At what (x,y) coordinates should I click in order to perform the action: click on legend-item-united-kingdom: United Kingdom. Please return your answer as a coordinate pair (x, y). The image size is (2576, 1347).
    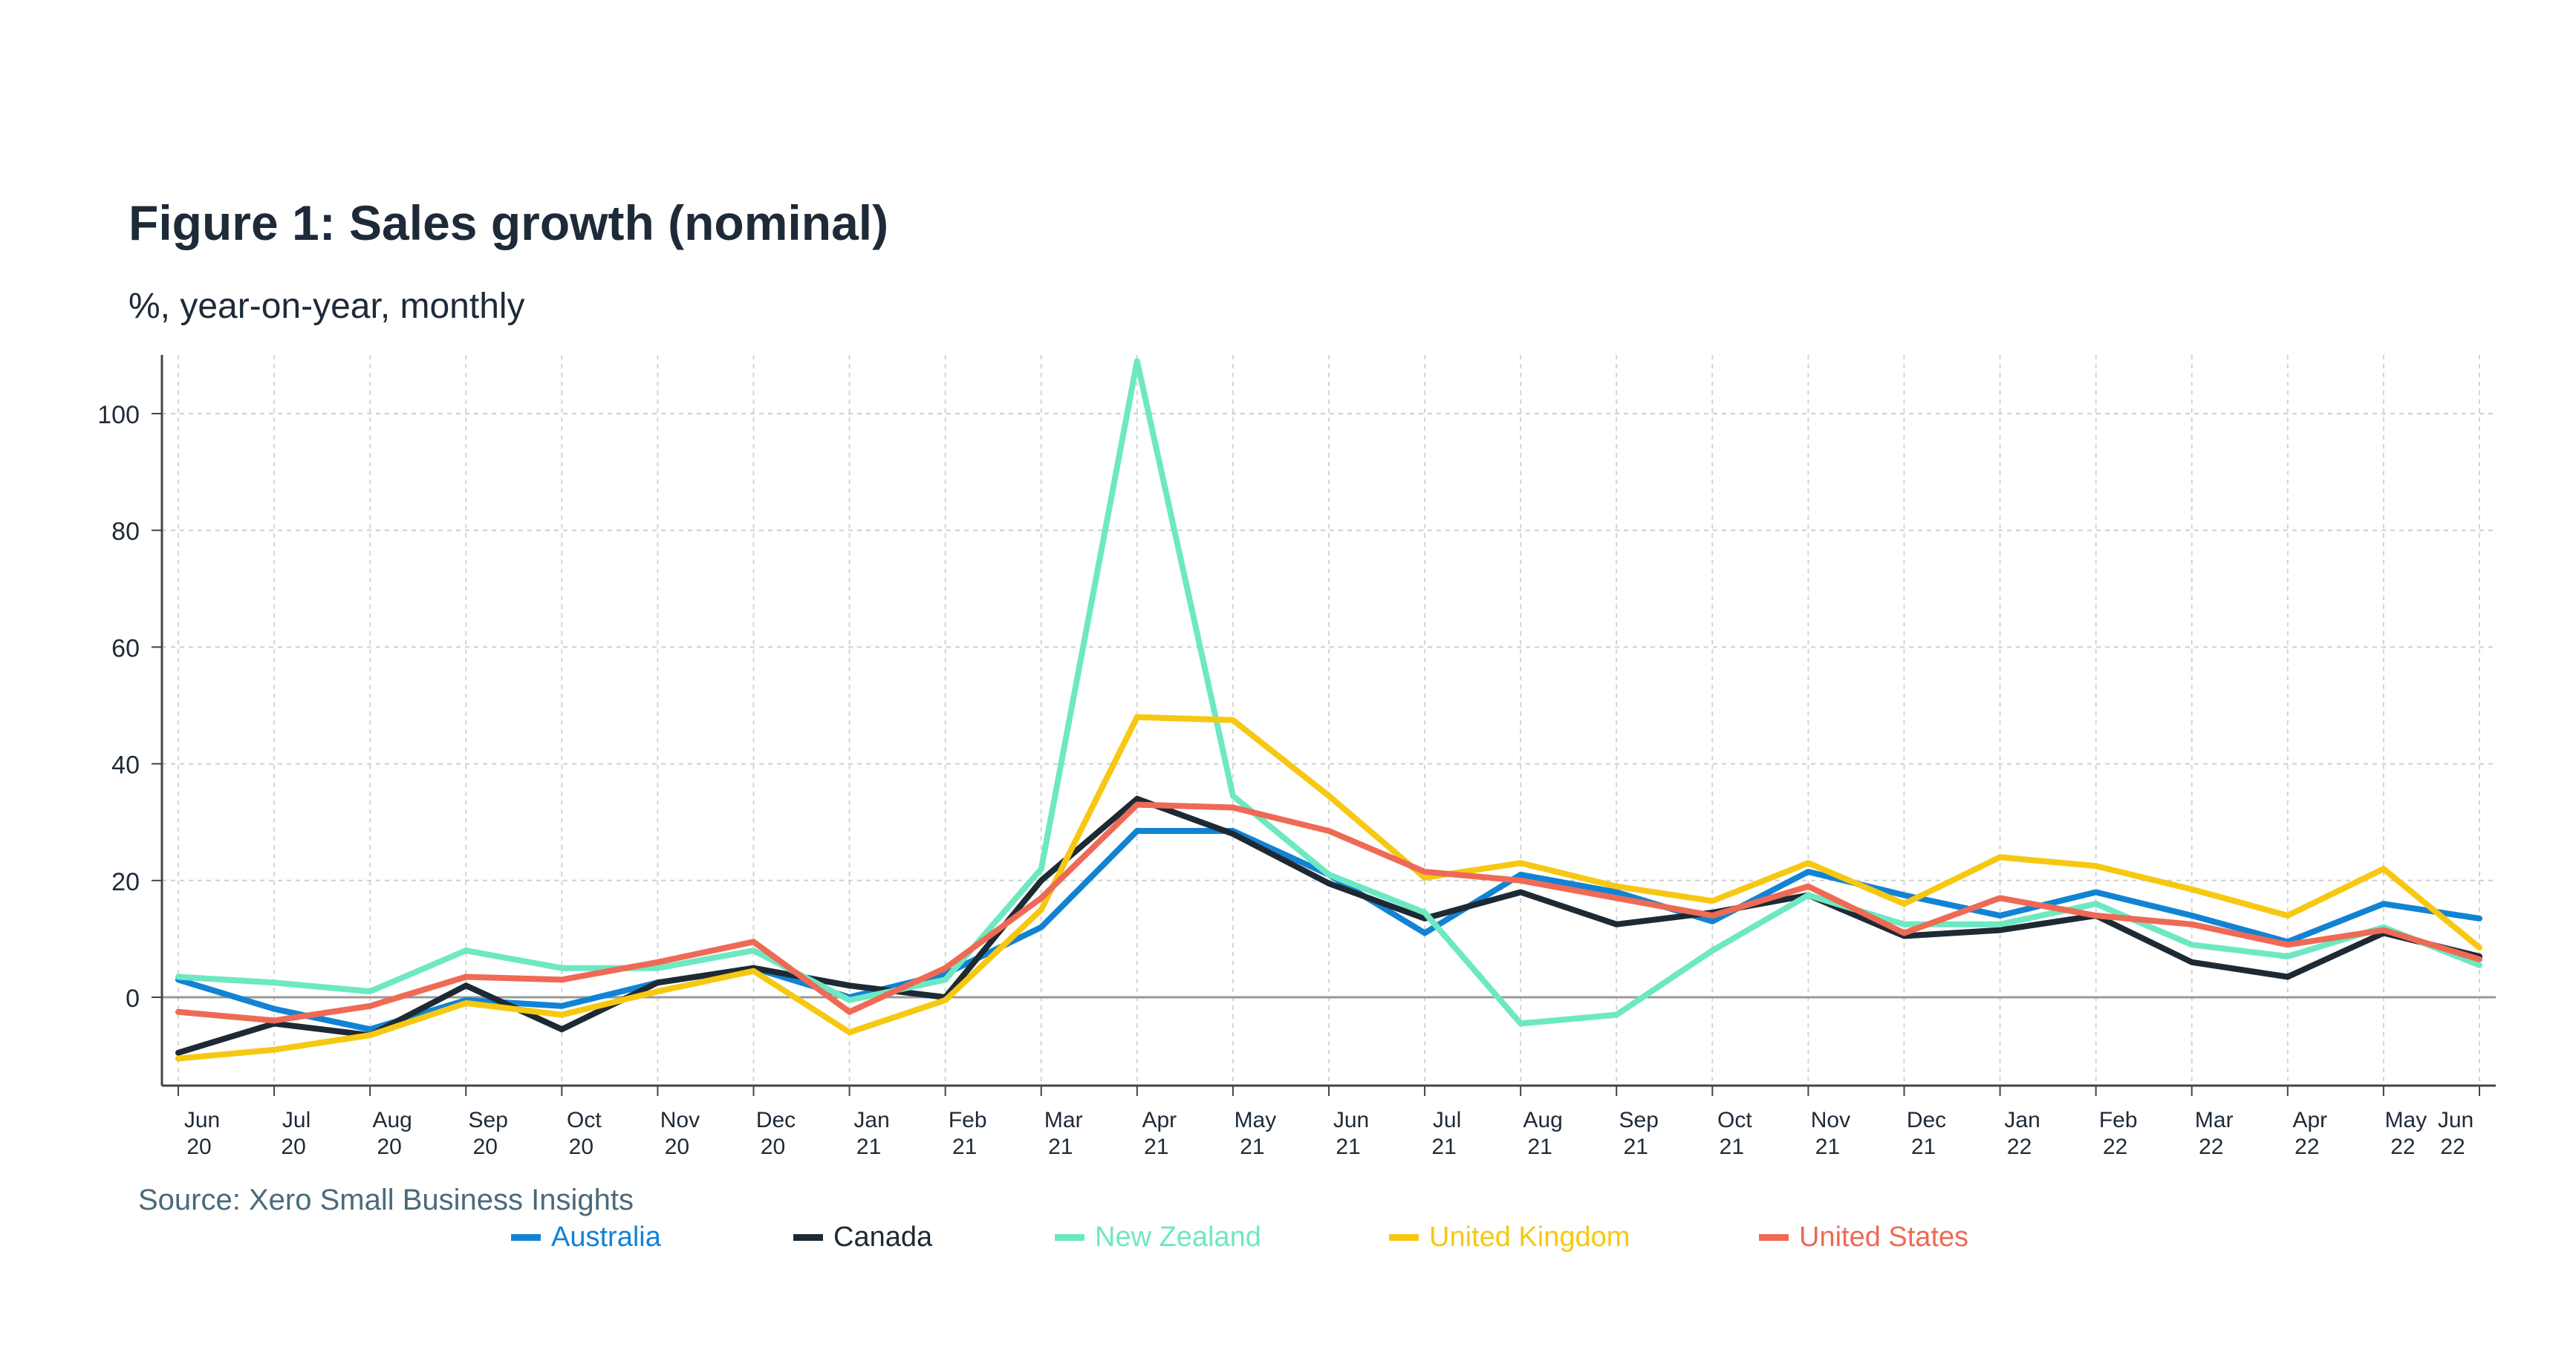
    Looking at the image, I should click on (1509, 1237).